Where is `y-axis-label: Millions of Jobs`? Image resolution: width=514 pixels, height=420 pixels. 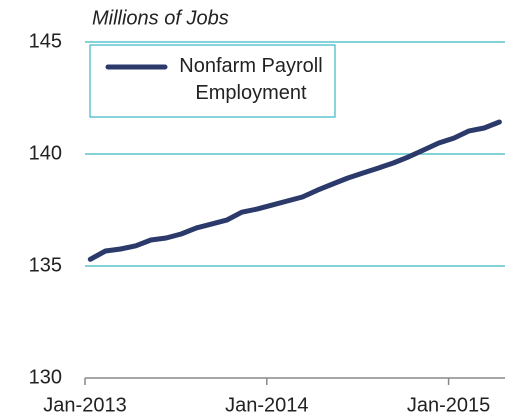
y-axis-label: Millions of Jobs is located at coordinates (160, 18).